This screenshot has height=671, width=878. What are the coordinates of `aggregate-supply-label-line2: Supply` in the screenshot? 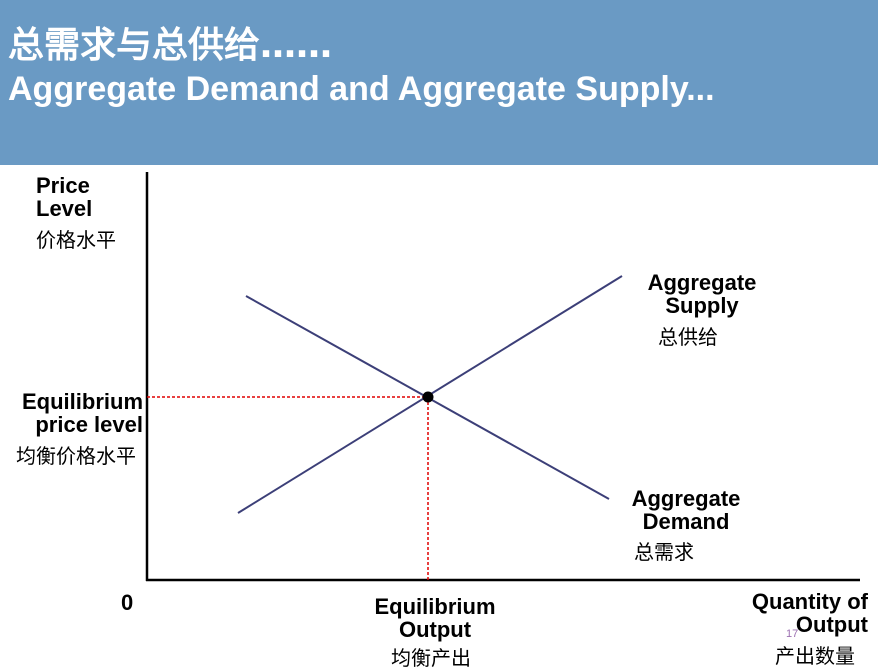 It's located at (702, 305).